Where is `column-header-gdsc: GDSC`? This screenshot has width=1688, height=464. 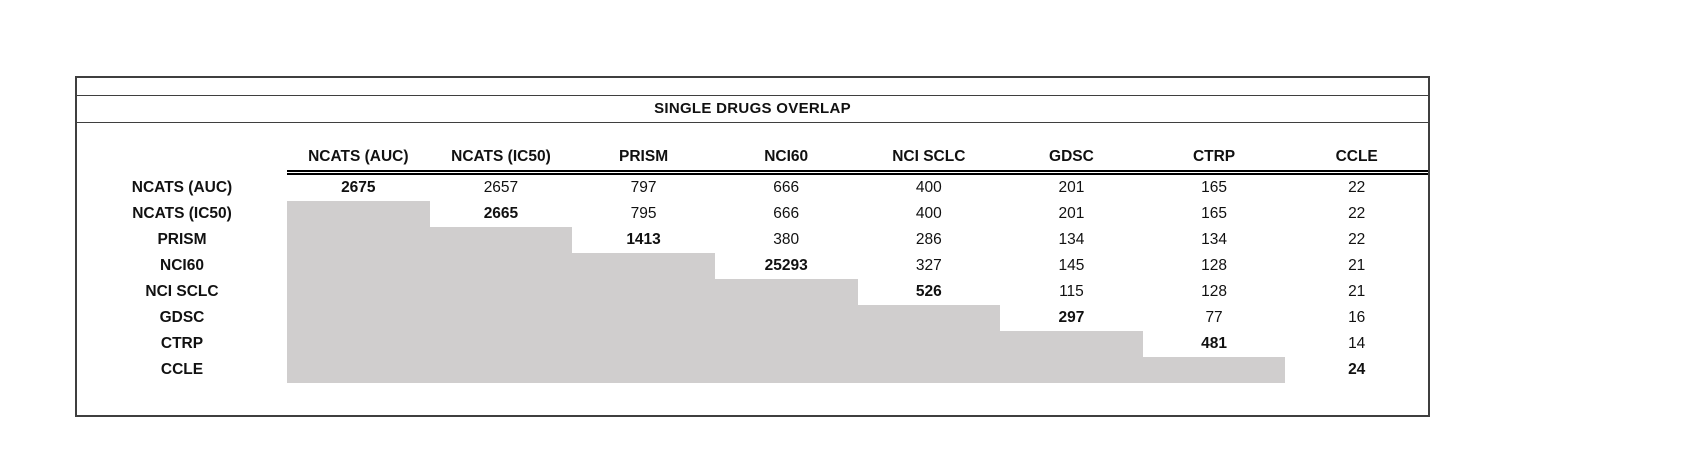 column-header-gdsc: GDSC is located at coordinates (1071, 159).